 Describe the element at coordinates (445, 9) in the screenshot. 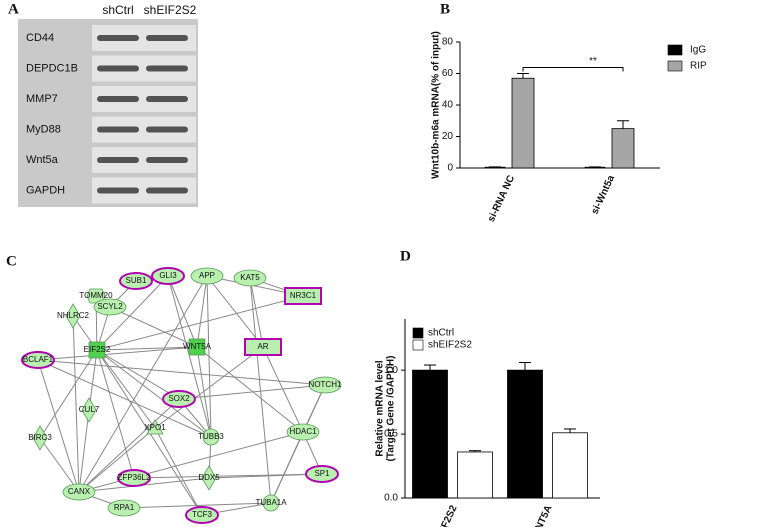

I see `panel-label: B` at that location.